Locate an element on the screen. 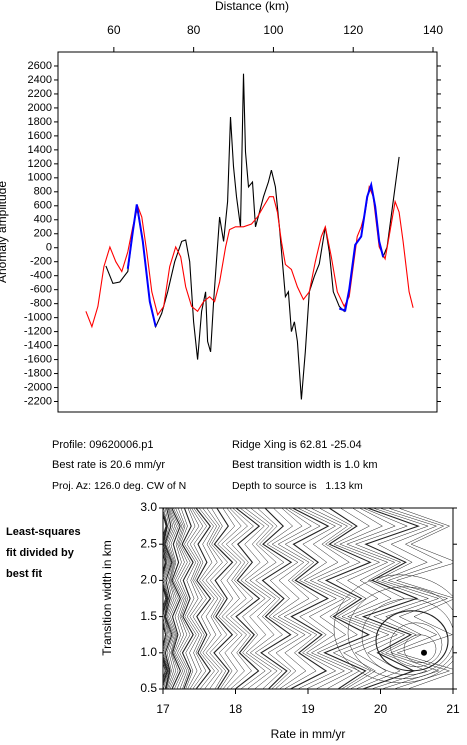 This screenshot has width=467, height=745. x-tick-label: 21 is located at coordinates (453, 709).